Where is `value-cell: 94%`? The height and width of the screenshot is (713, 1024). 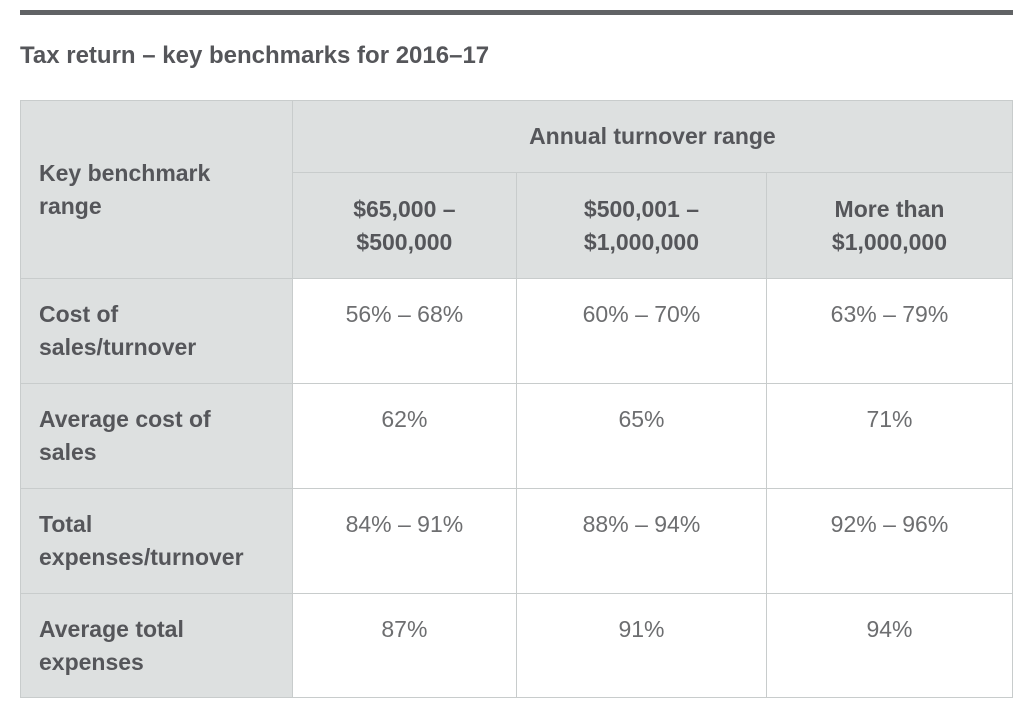 value-cell: 94% is located at coordinates (889, 645).